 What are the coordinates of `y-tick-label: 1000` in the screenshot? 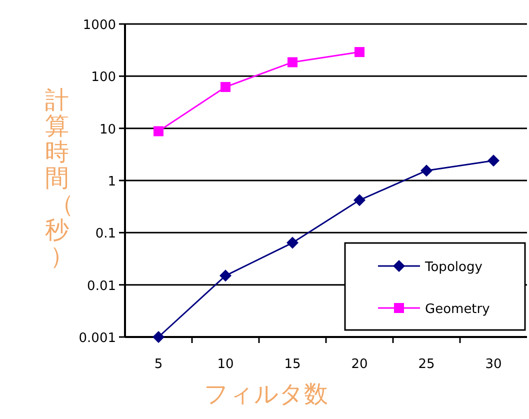 It's located at (99, 25).